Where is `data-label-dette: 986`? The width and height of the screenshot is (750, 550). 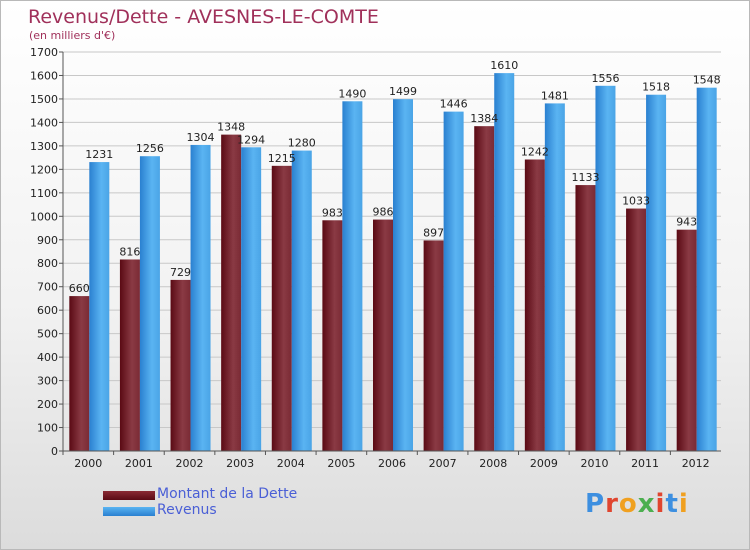 data-label-dette: 986 is located at coordinates (383, 212).